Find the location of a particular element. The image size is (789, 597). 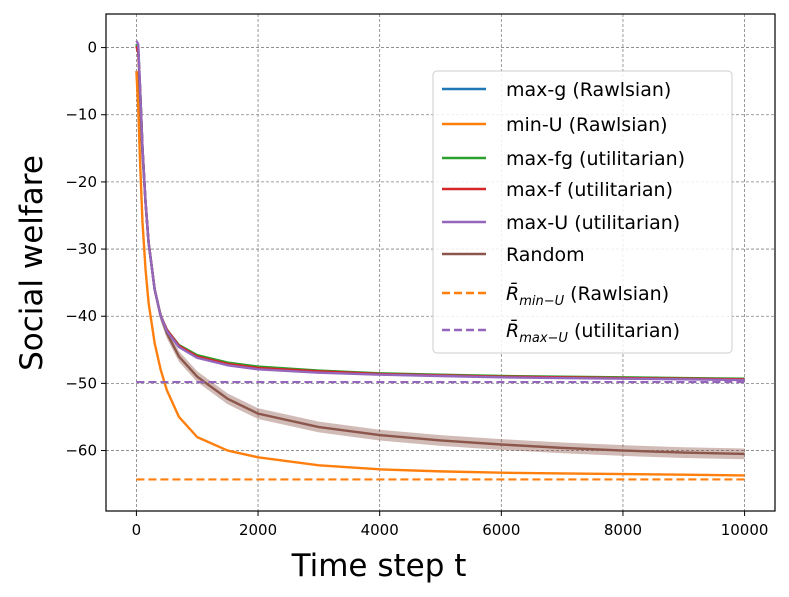

y-tick-label: −30 is located at coordinates (81, 249).